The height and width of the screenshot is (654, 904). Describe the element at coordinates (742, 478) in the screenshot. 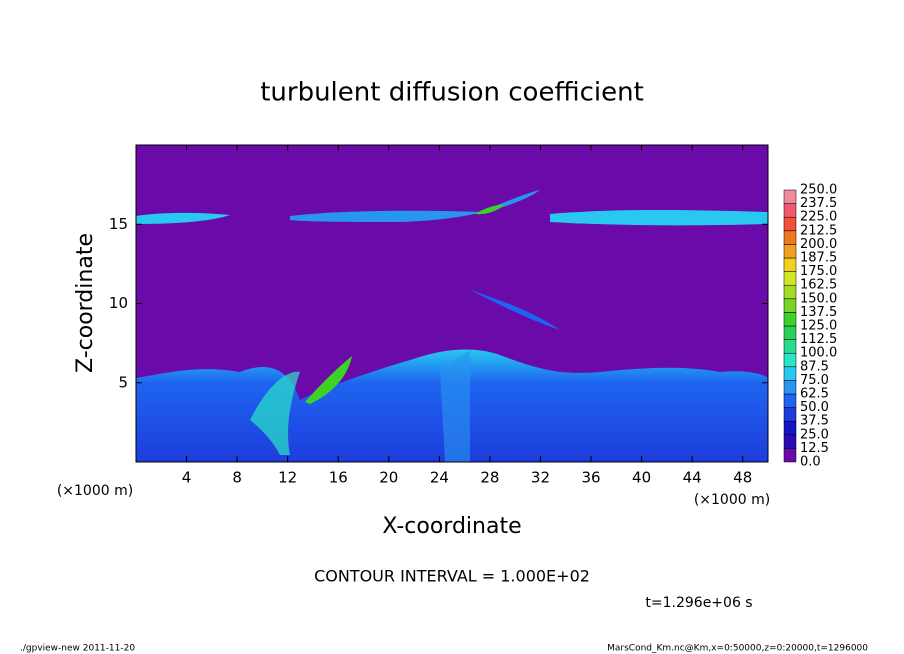

I see `x-tick-label: 48` at that location.